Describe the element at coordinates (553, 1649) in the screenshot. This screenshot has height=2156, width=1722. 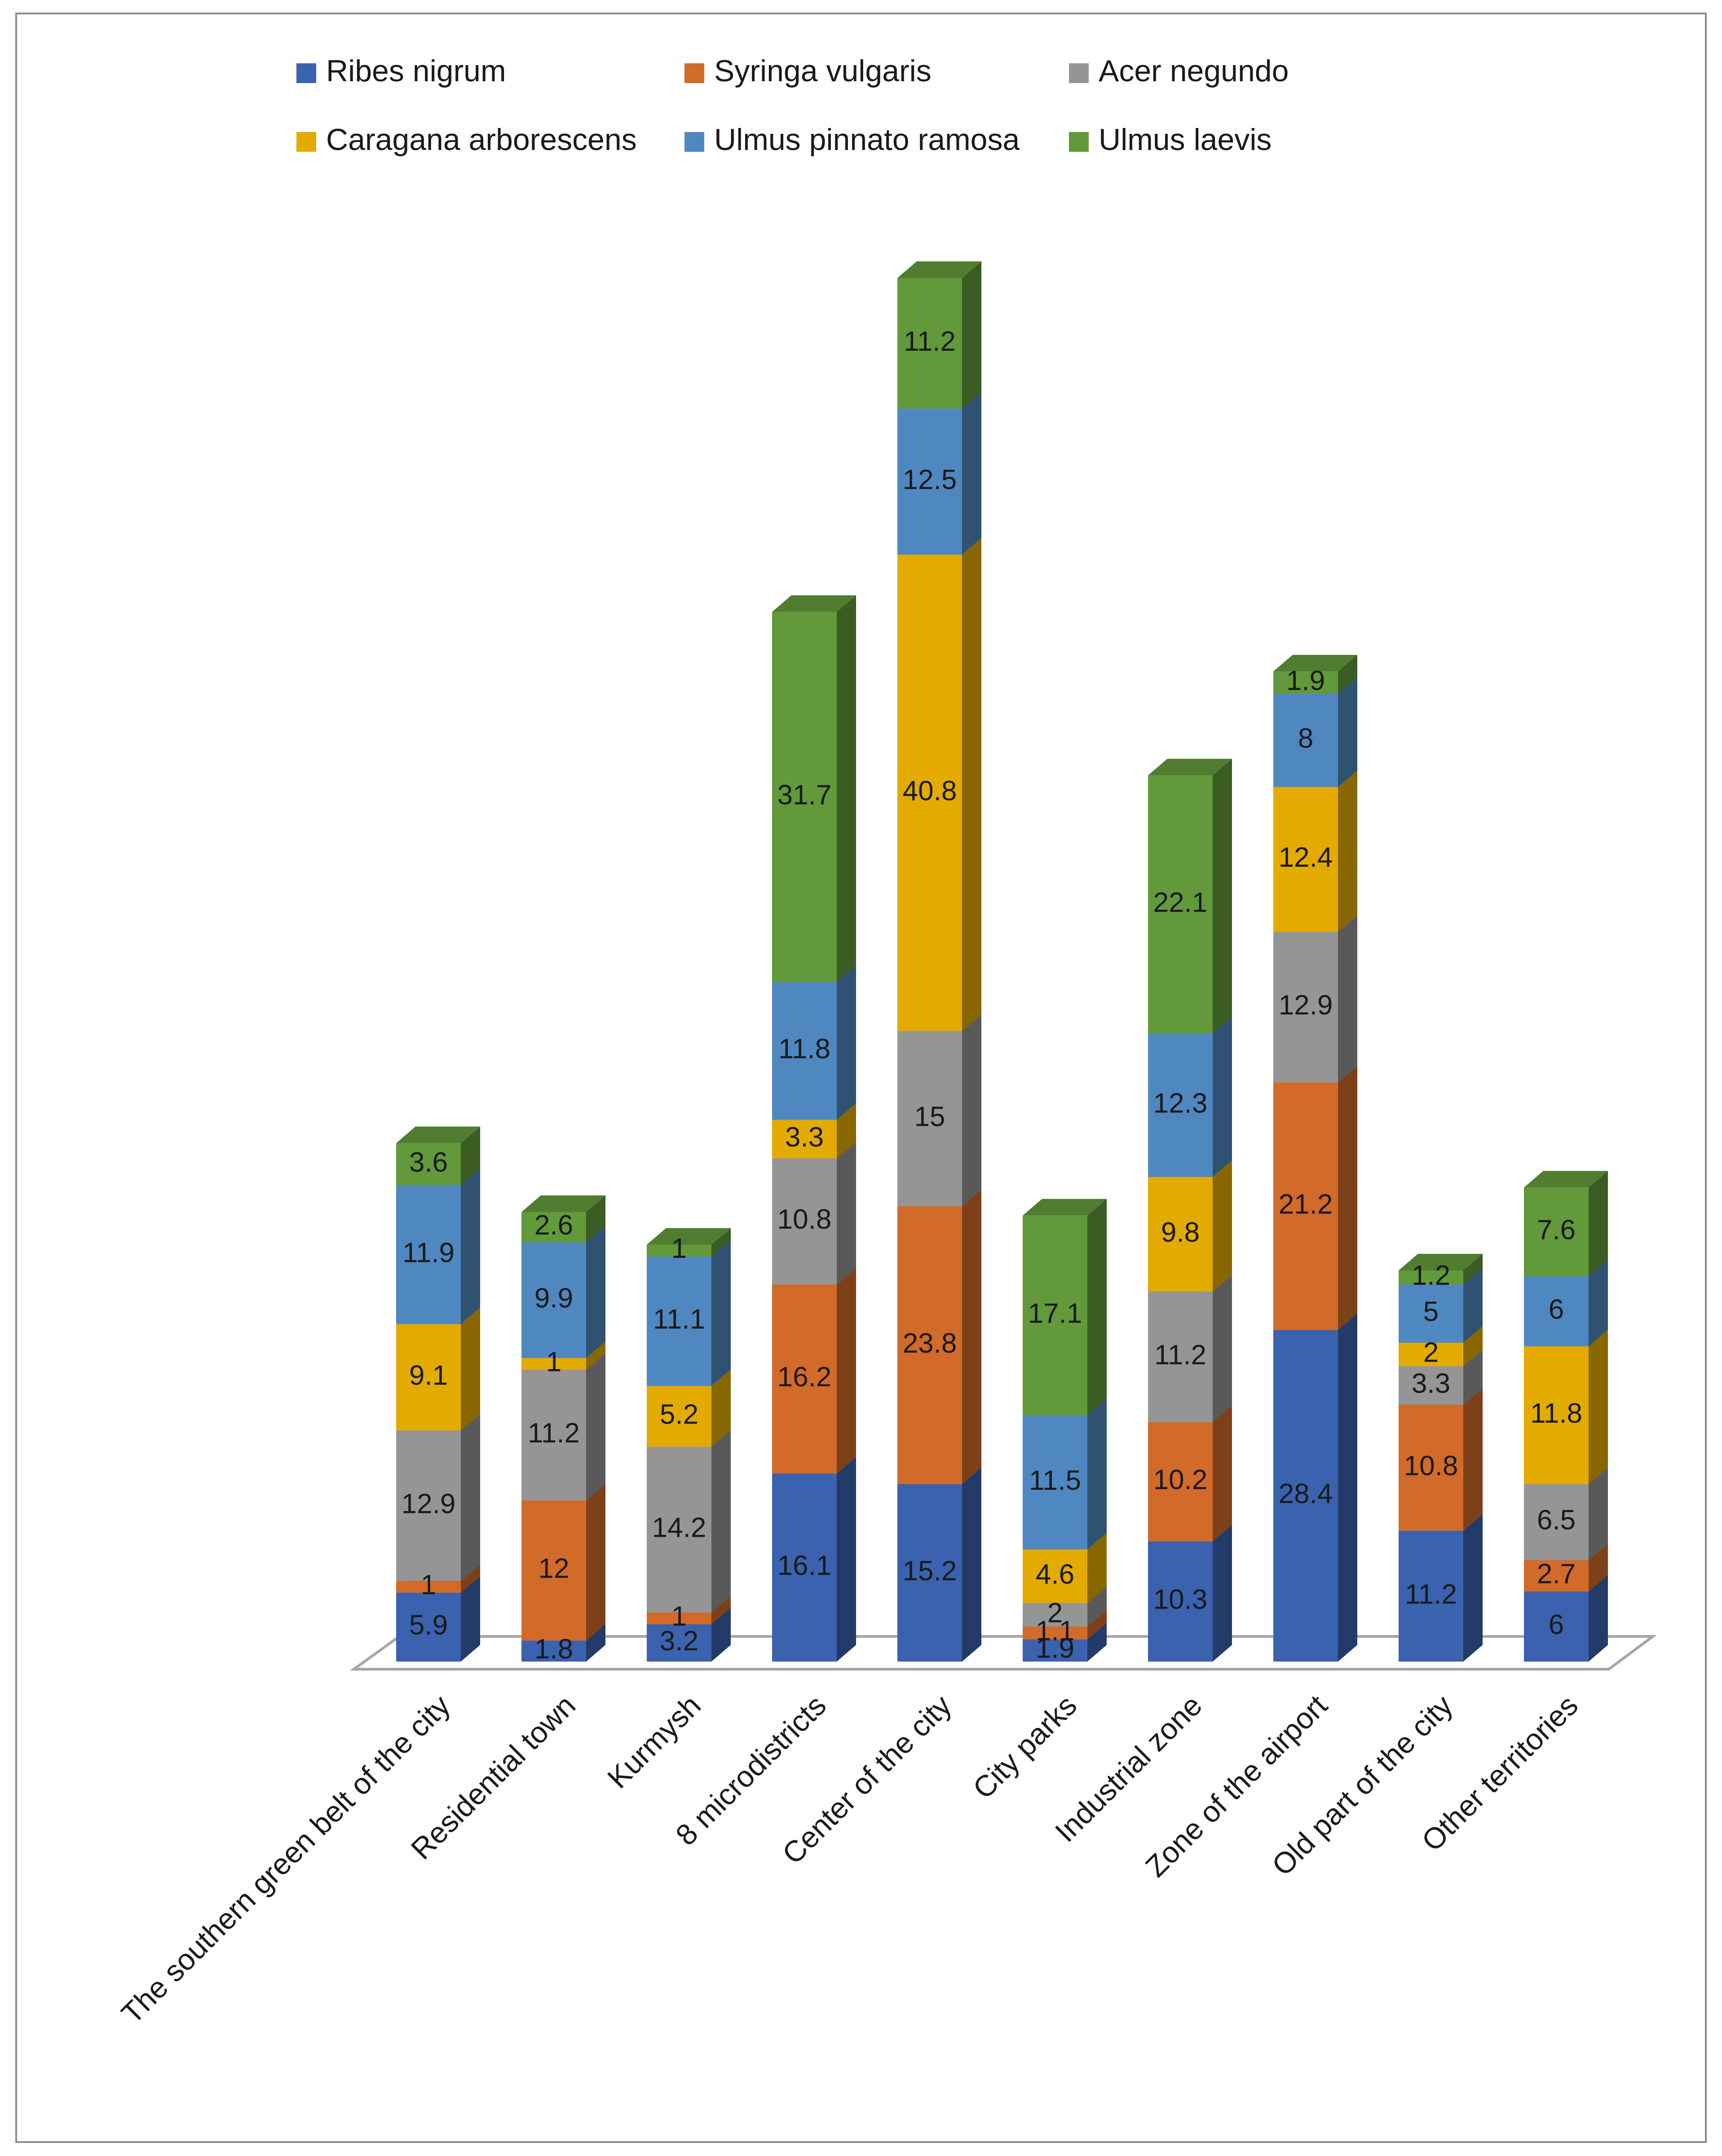
I see `value-label: 1.8` at that location.